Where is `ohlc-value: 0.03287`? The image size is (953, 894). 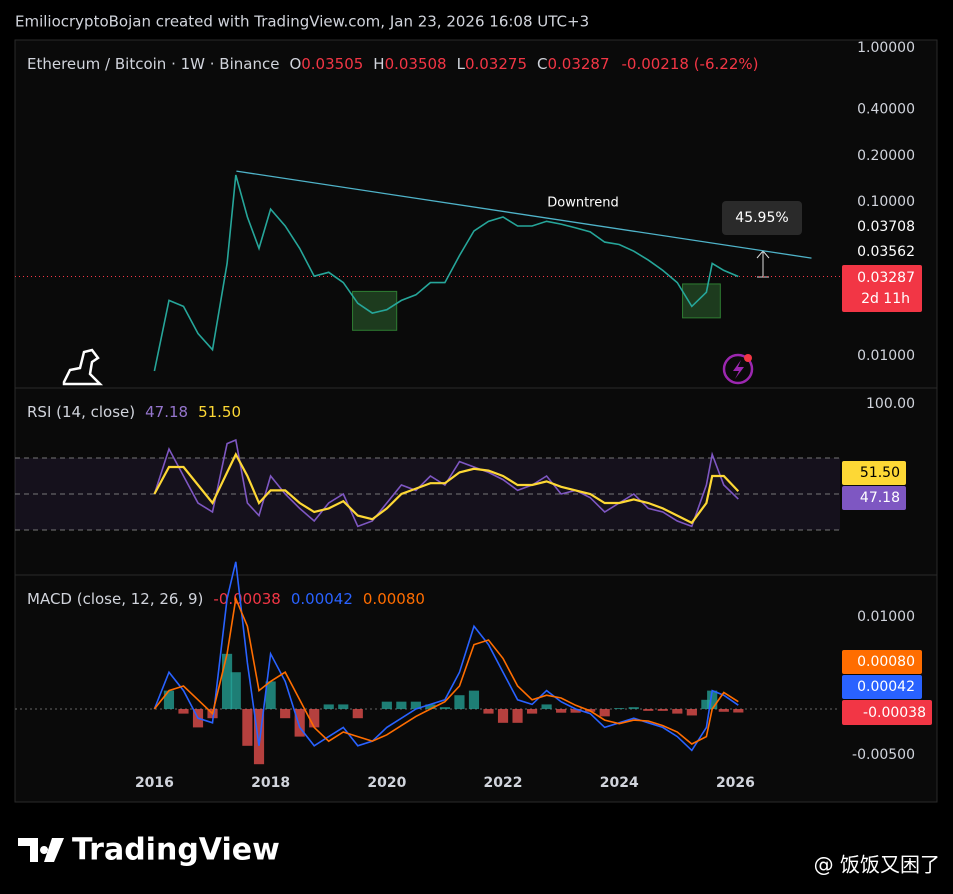 ohlc-value: 0.03287 is located at coordinates (578, 64).